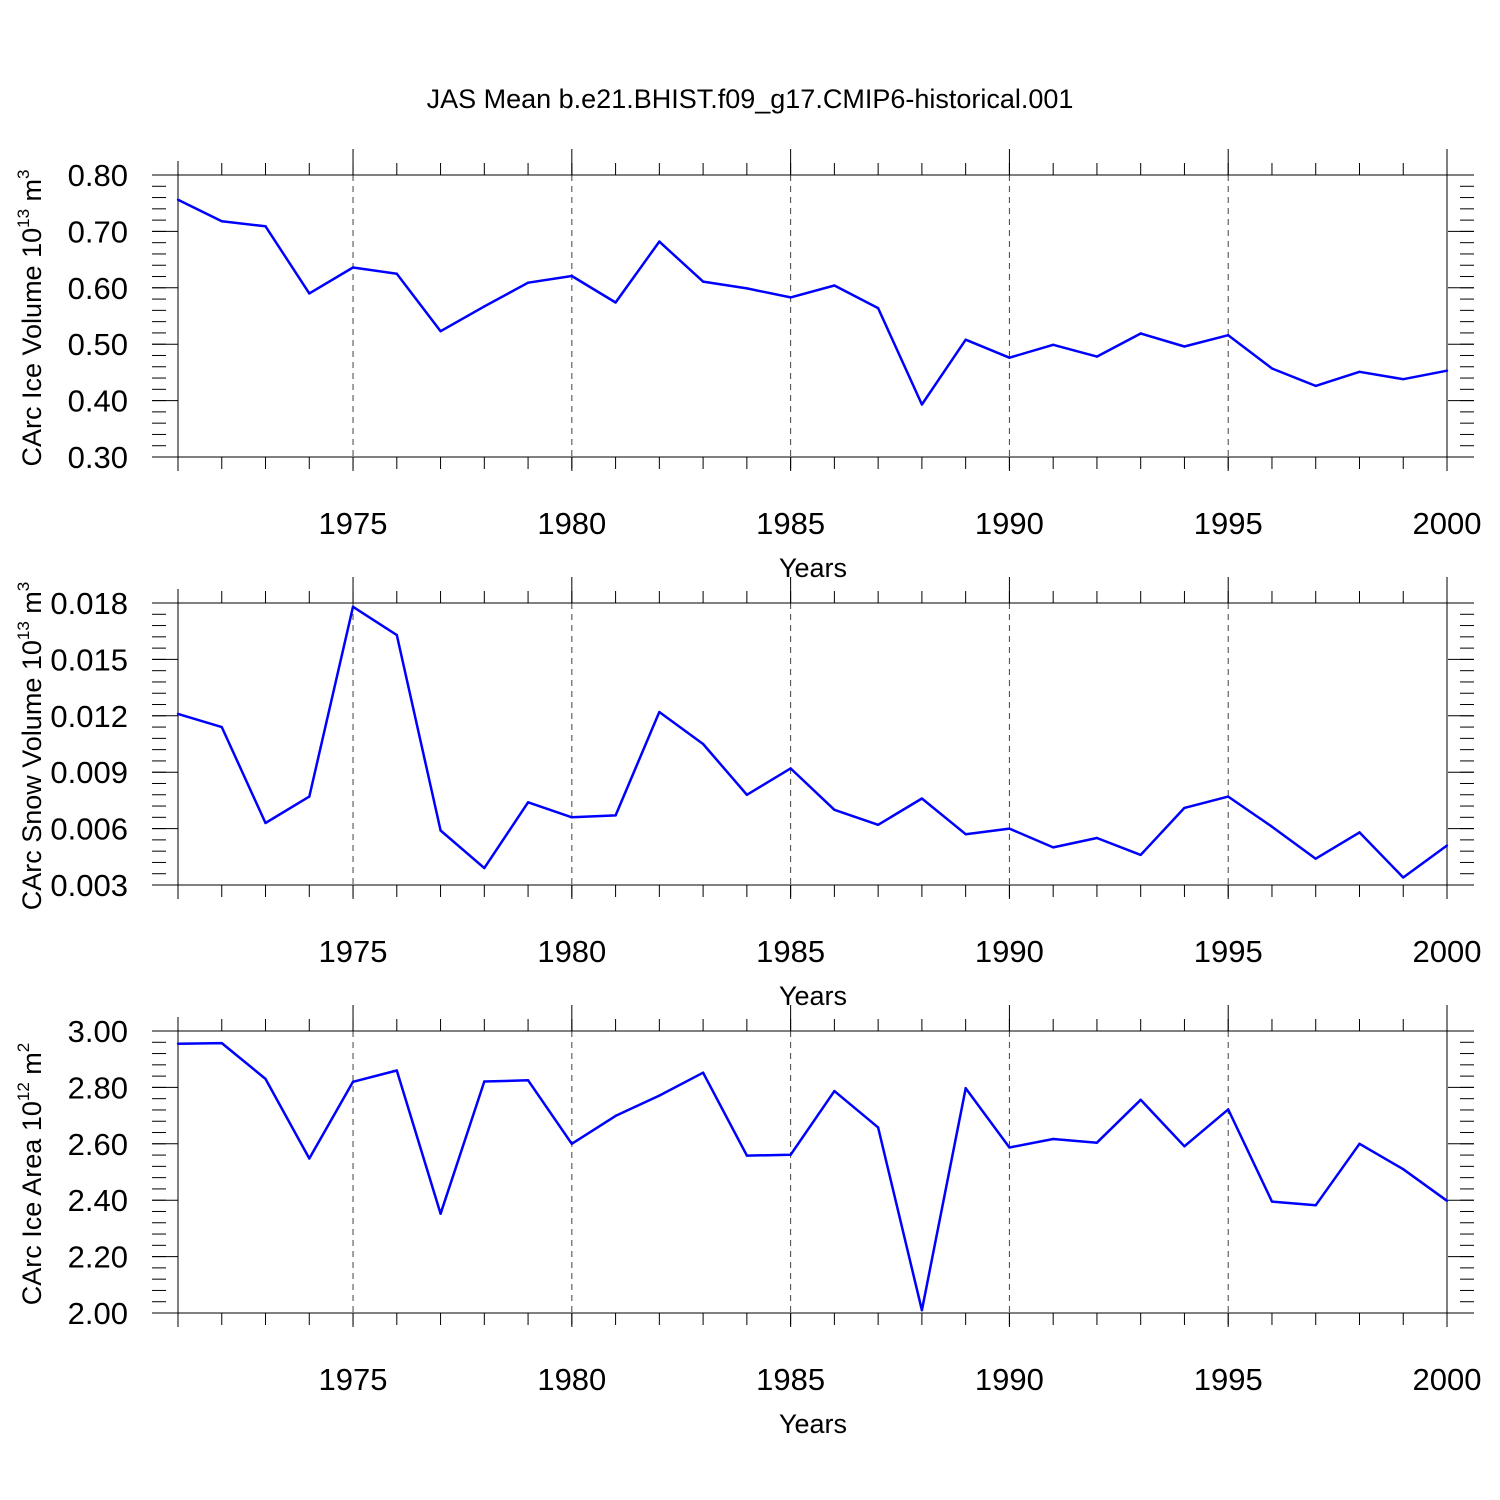 This screenshot has height=1500, width=1500. I want to click on ice-volume-point-1978, so click(484, 306).